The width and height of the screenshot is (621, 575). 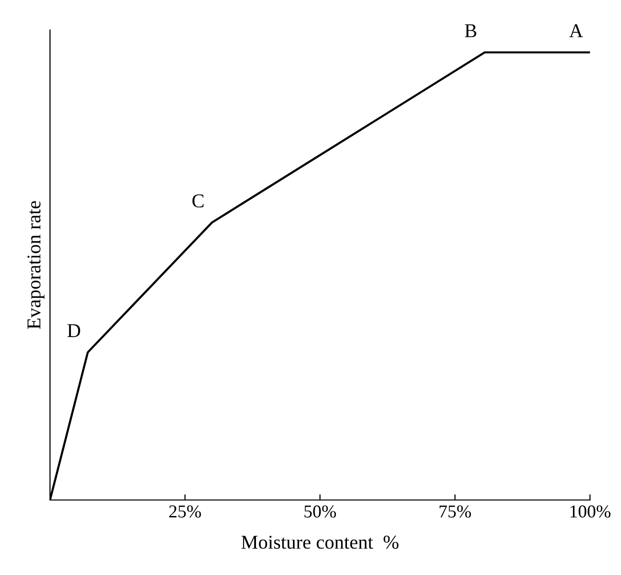 I want to click on x-tick-label: 75%, so click(x=455, y=511).